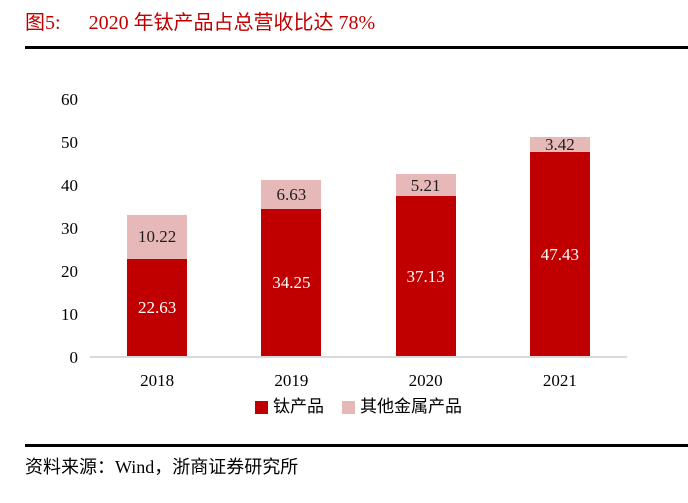 This screenshot has height=503, width=688. I want to click on bar-column: 3.42 47.43, so click(560, 228).